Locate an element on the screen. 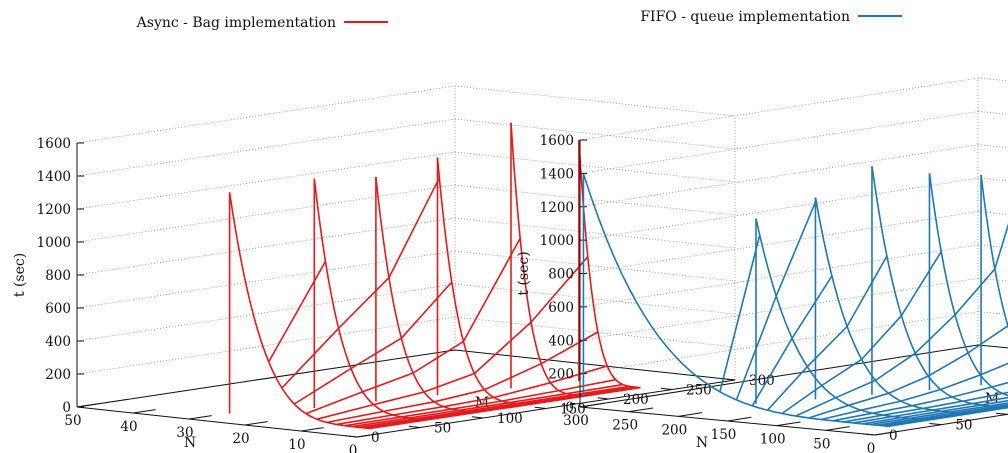 This screenshot has width=1008, height=453. x-tick-label: 150 is located at coordinates (724, 435).